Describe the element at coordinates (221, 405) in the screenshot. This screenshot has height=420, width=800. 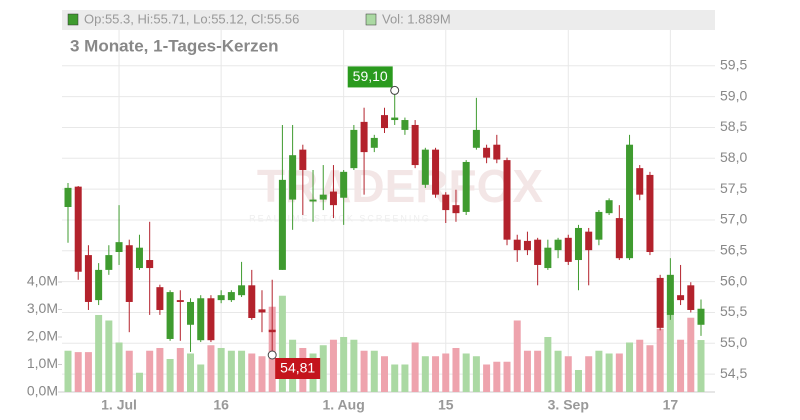
I see `x-tick-label: 16` at that location.